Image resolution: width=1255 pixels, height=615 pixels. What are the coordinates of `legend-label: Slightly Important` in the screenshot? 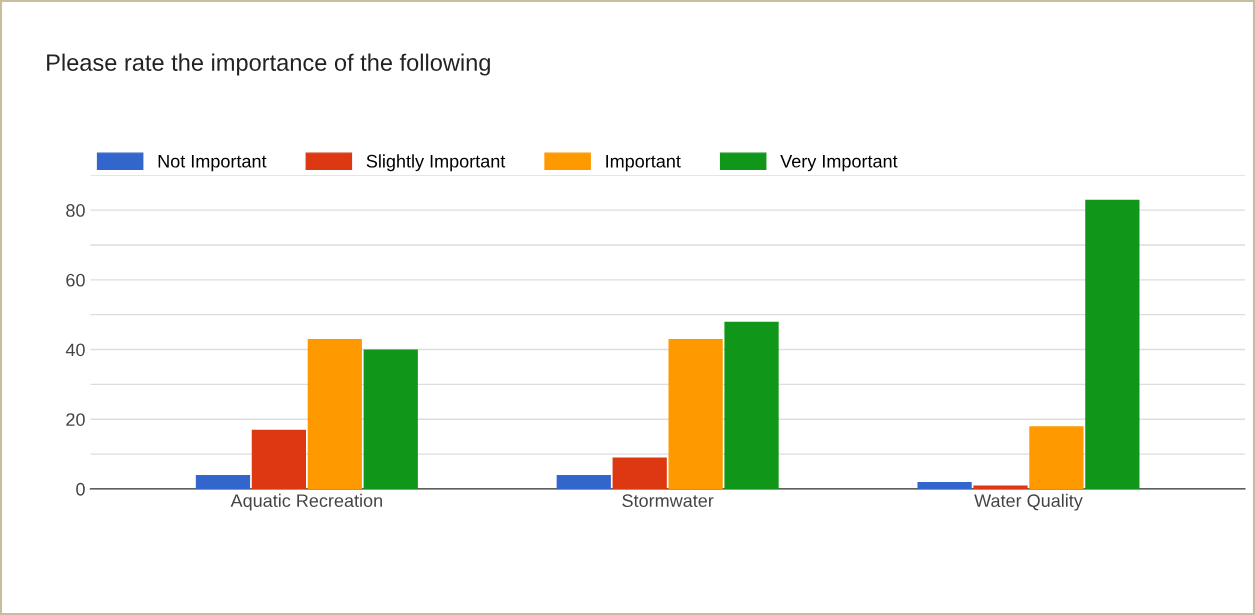 It's located at (436, 163).